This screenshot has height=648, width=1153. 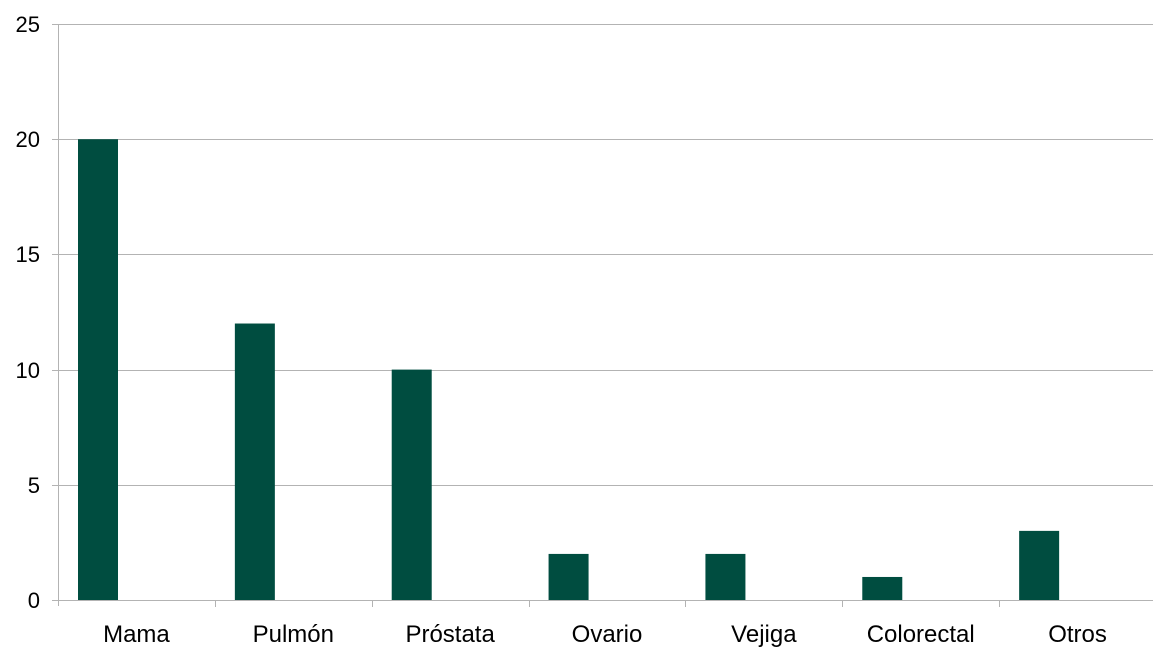 What do you see at coordinates (764, 634) in the screenshot?
I see `x-tick-label: Vejiga` at bounding box center [764, 634].